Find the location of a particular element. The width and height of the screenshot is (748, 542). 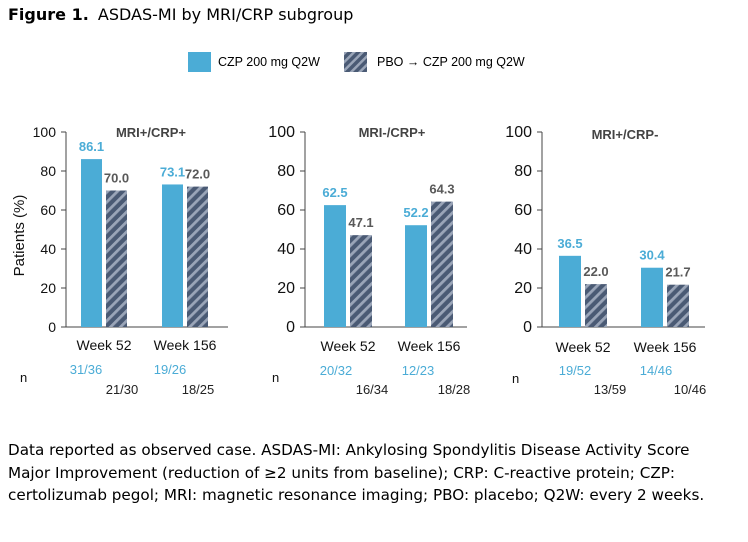

bar-value-label: 64.3 is located at coordinates (441, 189).